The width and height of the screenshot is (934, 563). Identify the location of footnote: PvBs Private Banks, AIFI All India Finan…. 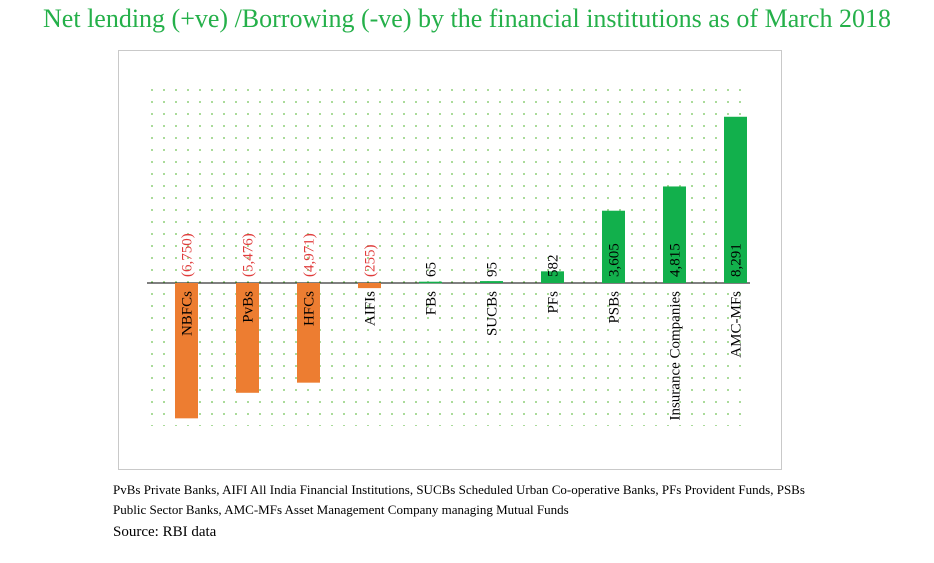
(459, 499).